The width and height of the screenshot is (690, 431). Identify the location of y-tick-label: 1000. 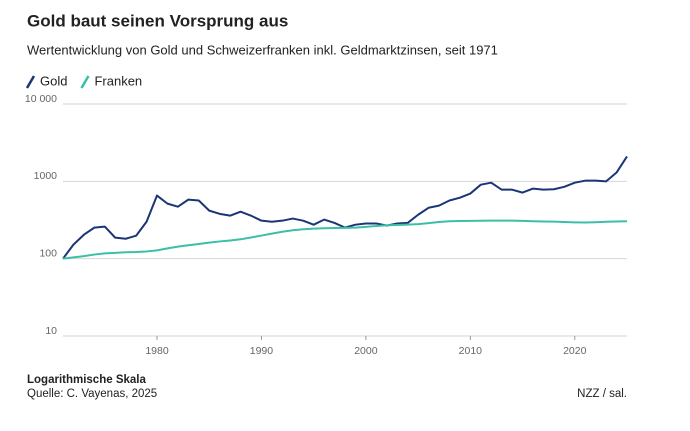
(46, 176).